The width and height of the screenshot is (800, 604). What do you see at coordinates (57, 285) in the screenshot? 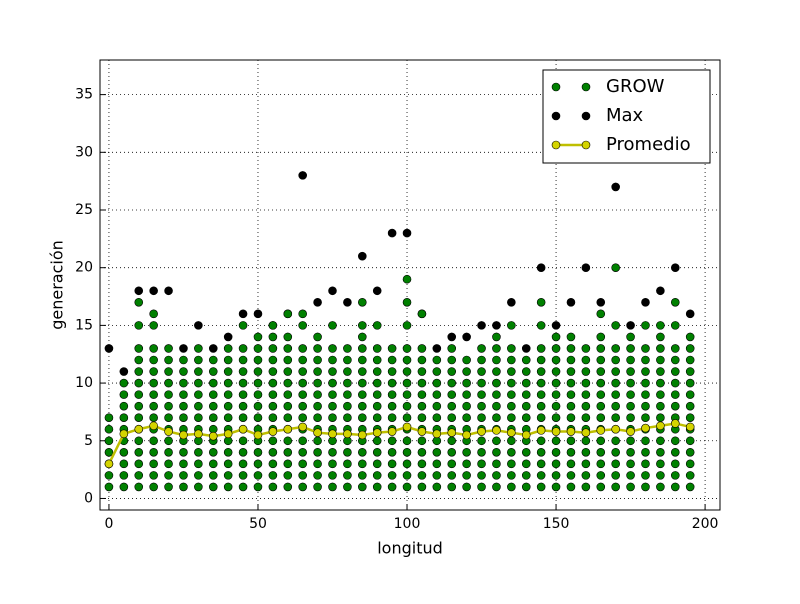
I see `y-axis-label: generación` at bounding box center [57, 285].